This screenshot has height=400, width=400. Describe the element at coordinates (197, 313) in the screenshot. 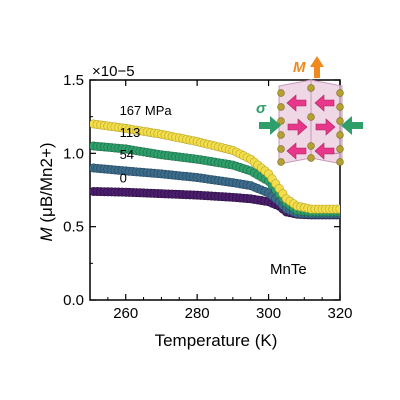

I see `x-tick-label: 280` at that location.